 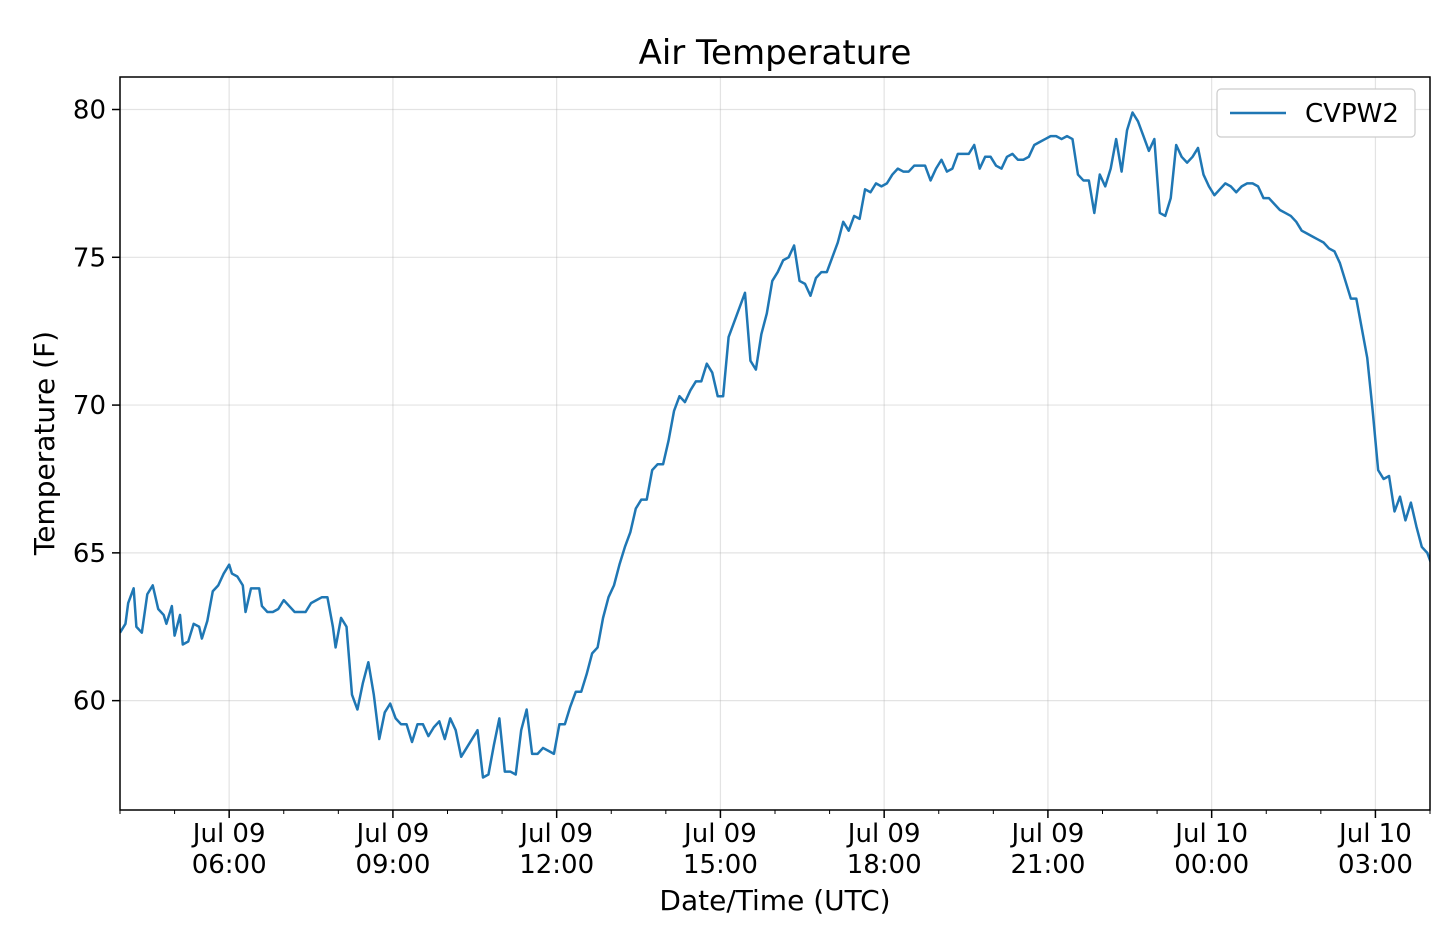 What do you see at coordinates (775, 53) in the screenshot?
I see `chart-title: Air Temperature` at bounding box center [775, 53].